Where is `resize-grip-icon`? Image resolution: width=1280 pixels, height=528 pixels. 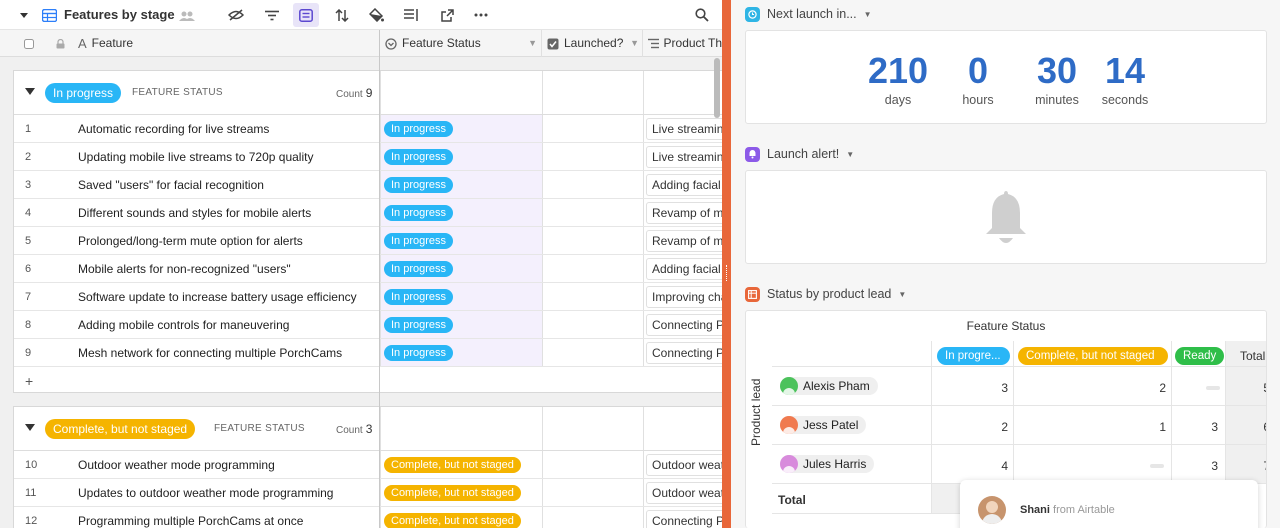 resize-grip-icon is located at coordinates (727, 273).